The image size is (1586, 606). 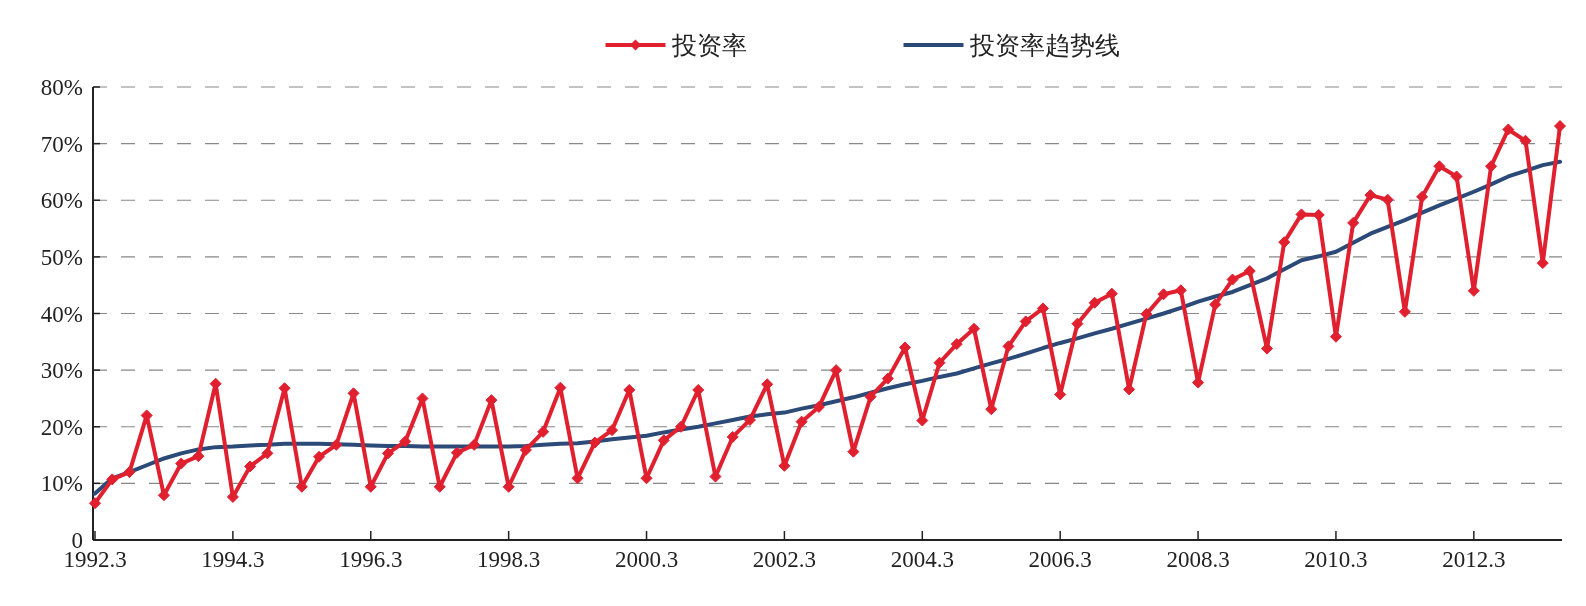 What do you see at coordinates (922, 559) in the screenshot?
I see `x-tick-label: 2004.3` at bounding box center [922, 559].